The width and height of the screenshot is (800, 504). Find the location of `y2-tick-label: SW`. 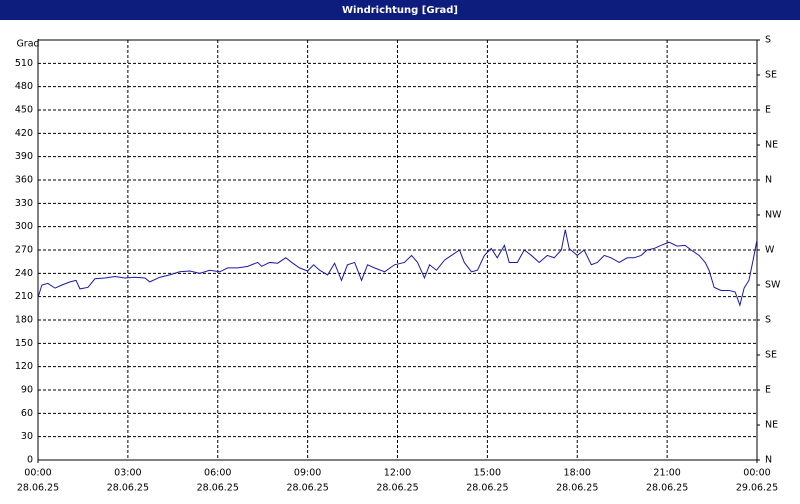

y2-tick-label: SW is located at coordinates (773, 285).